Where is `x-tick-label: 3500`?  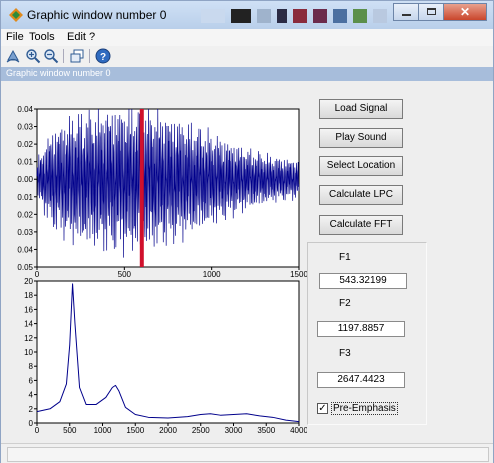
x-tick-label: 3500 is located at coordinates (266, 430).